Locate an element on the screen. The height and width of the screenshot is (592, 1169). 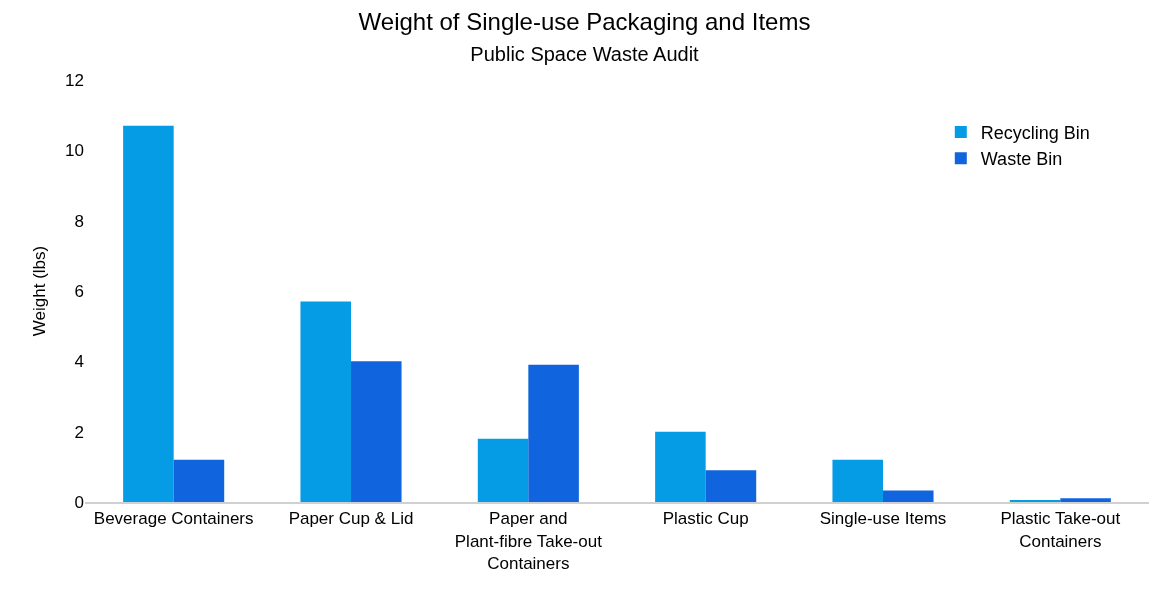
y-tick-label: 2 is located at coordinates (79, 432).